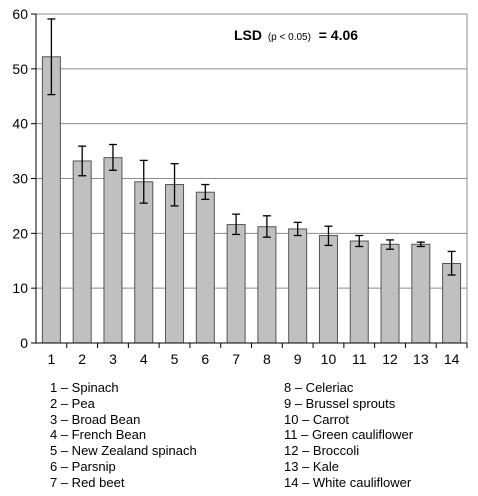 Image resolution: width=478 pixels, height=496 pixels. I want to click on lsd-subscript: (p < 0.05), so click(289, 37).